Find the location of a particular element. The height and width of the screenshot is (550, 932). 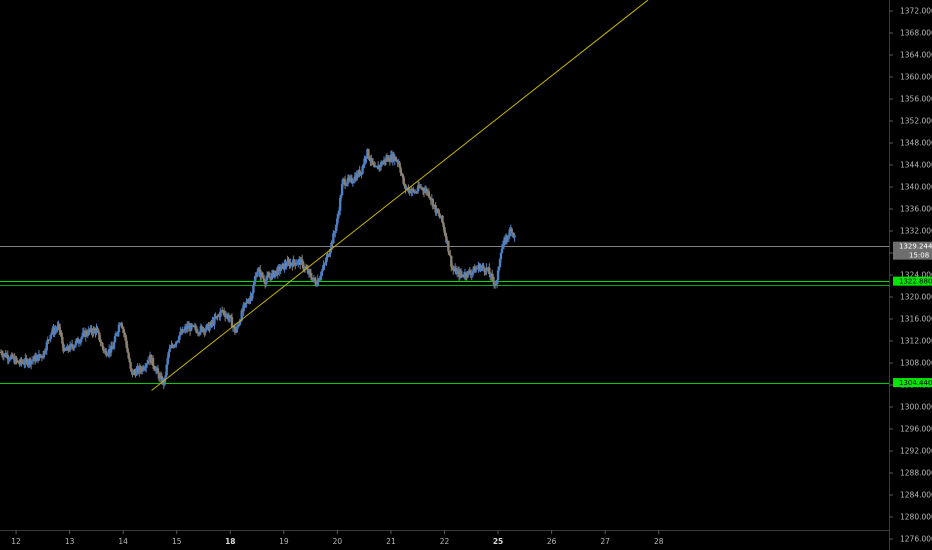

time-axis: 12 13 14 15 18 19 20 21 22 25 26 27 28 is located at coordinates (337, 538).